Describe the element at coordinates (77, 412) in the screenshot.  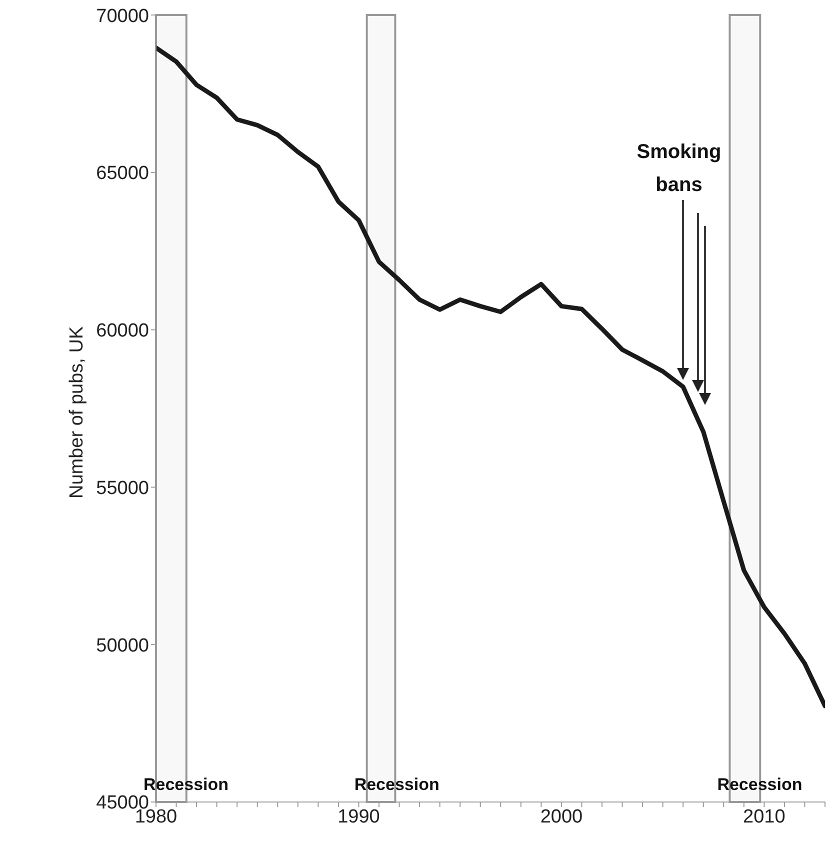
I see `y-axis-title: Number of pubs, UK` at that location.